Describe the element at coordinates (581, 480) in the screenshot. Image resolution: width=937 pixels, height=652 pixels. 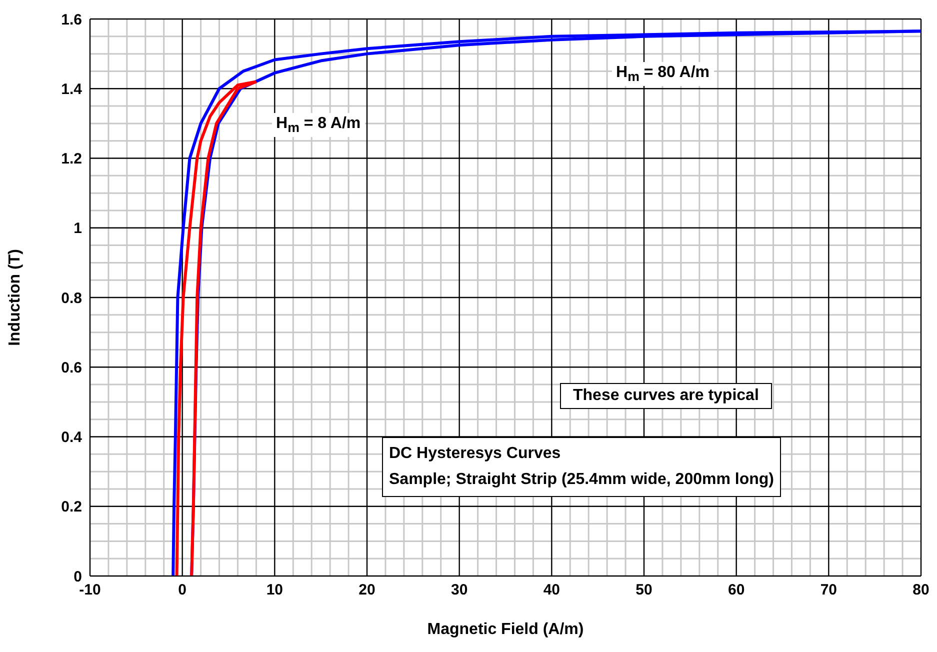
I see `annotation: Sample; Straight Strip (25.4mm wide, 200mm long)` at that location.